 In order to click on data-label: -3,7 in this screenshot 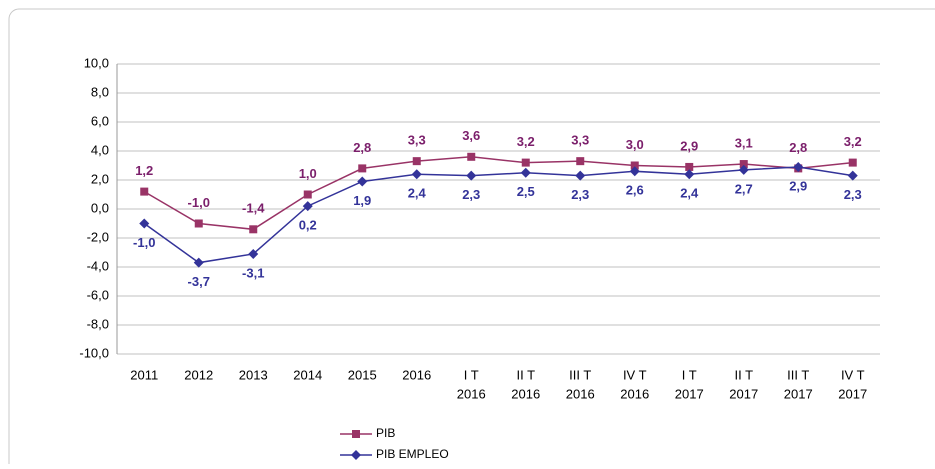, I will do `click(199, 281)`.